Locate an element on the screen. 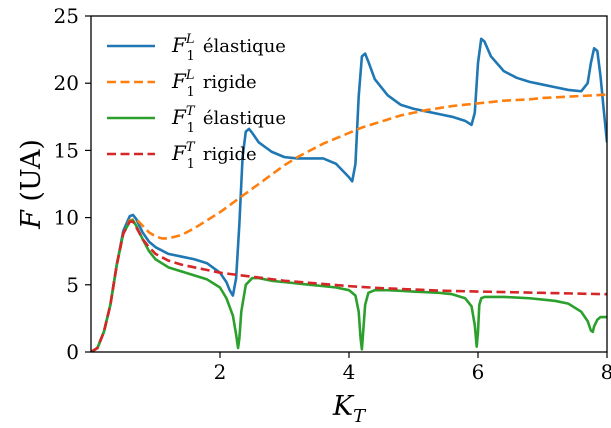 The image size is (611, 428). x-axis-title: KT is located at coordinates (349, 409).